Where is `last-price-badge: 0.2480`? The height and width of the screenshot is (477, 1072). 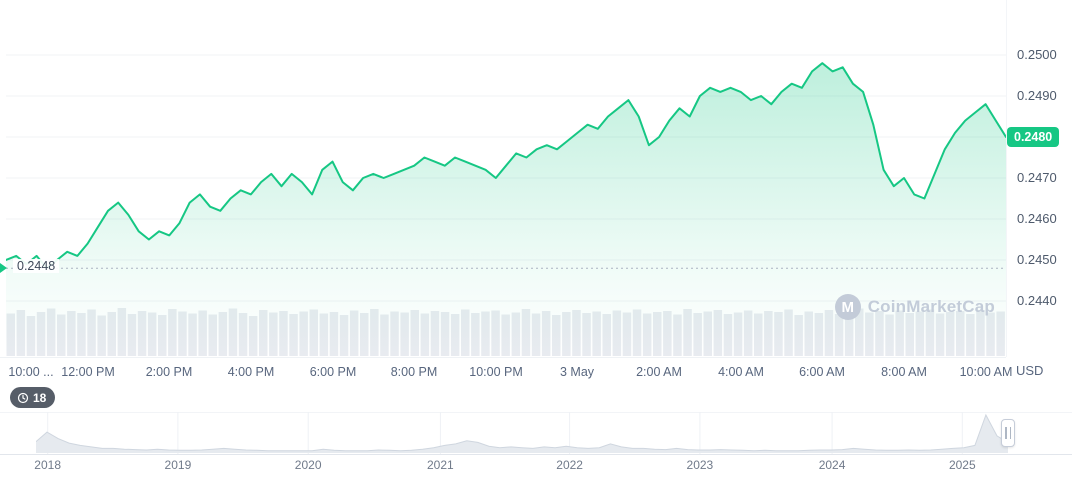 last-price-badge: 0.2480 is located at coordinates (1033, 137).